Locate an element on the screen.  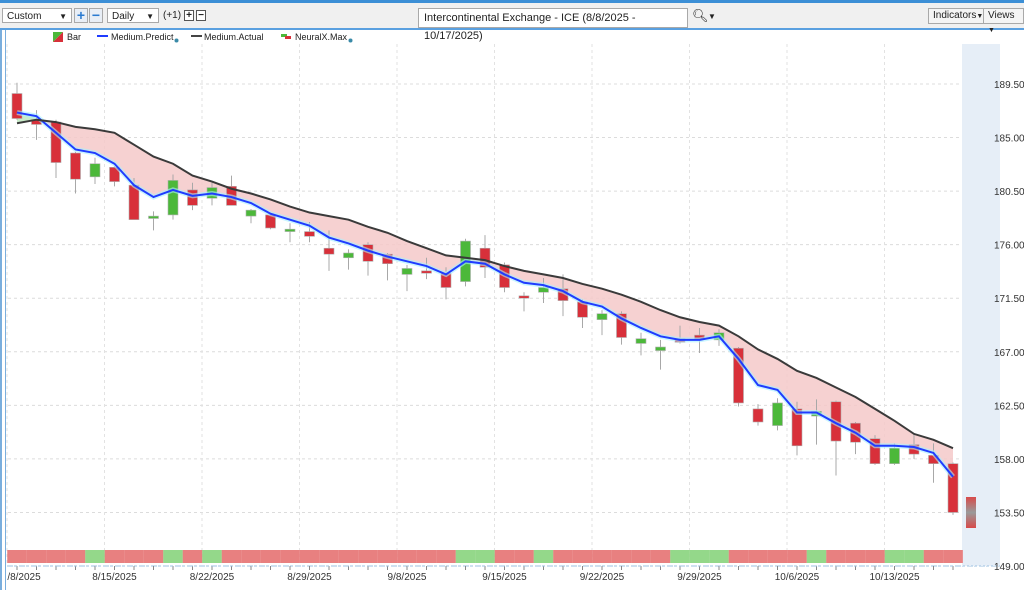
offset-increase-button: + is located at coordinates (189, 15).